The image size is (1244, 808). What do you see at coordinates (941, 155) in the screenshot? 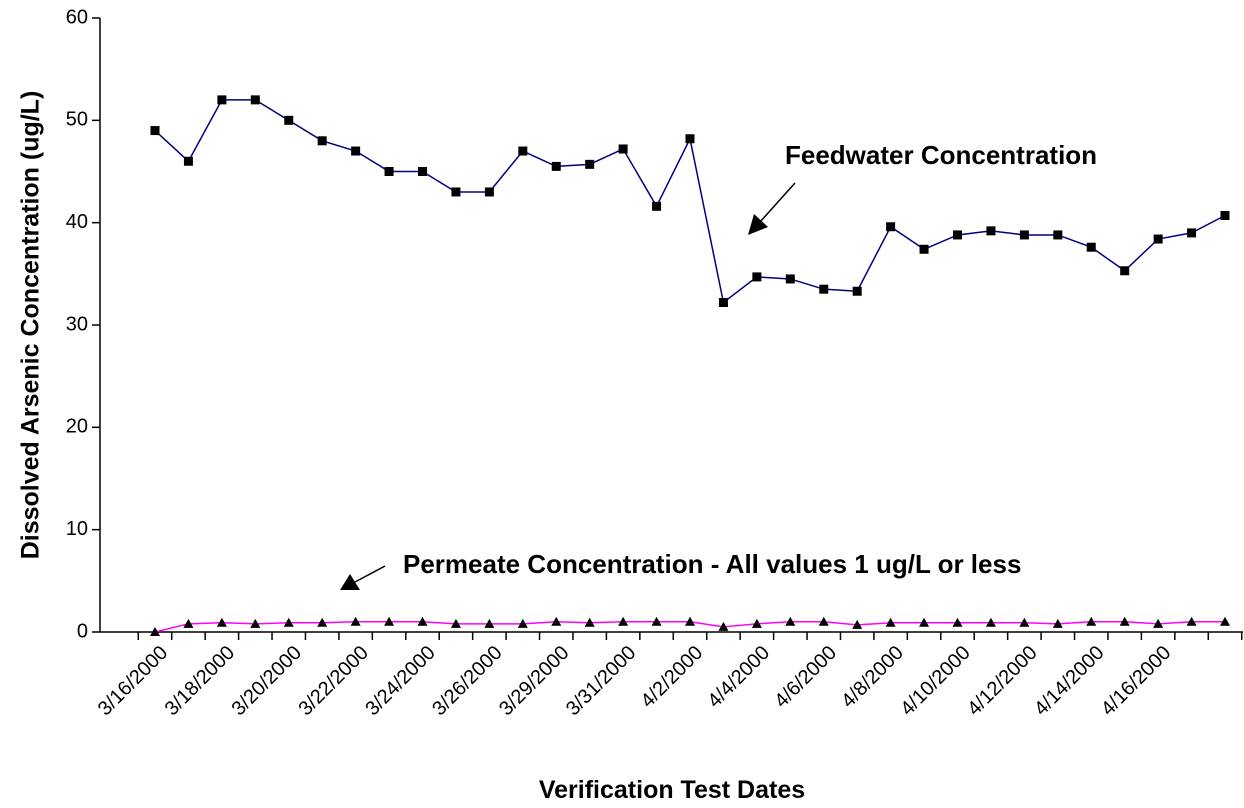
I see `annotation: Feedwater Concentration` at bounding box center [941, 155].